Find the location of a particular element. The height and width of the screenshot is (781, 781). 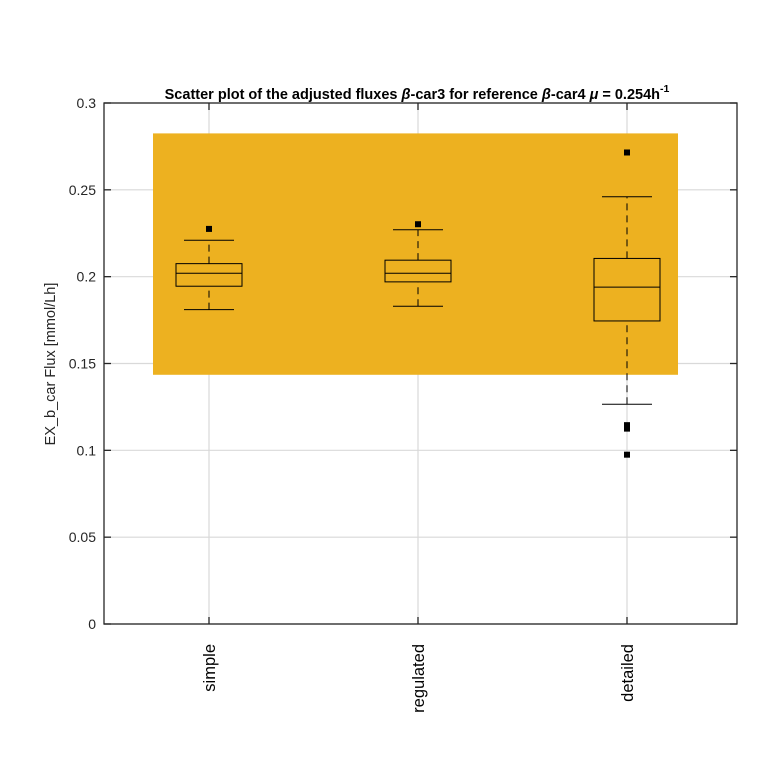

x-tick-label: regulated is located at coordinates (419, 678).